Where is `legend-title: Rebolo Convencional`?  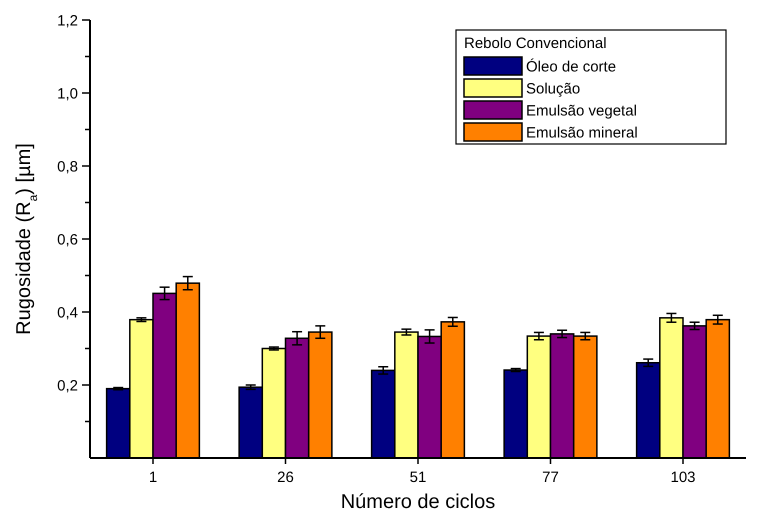
legend-title: Rebolo Convencional is located at coordinates (535, 43).